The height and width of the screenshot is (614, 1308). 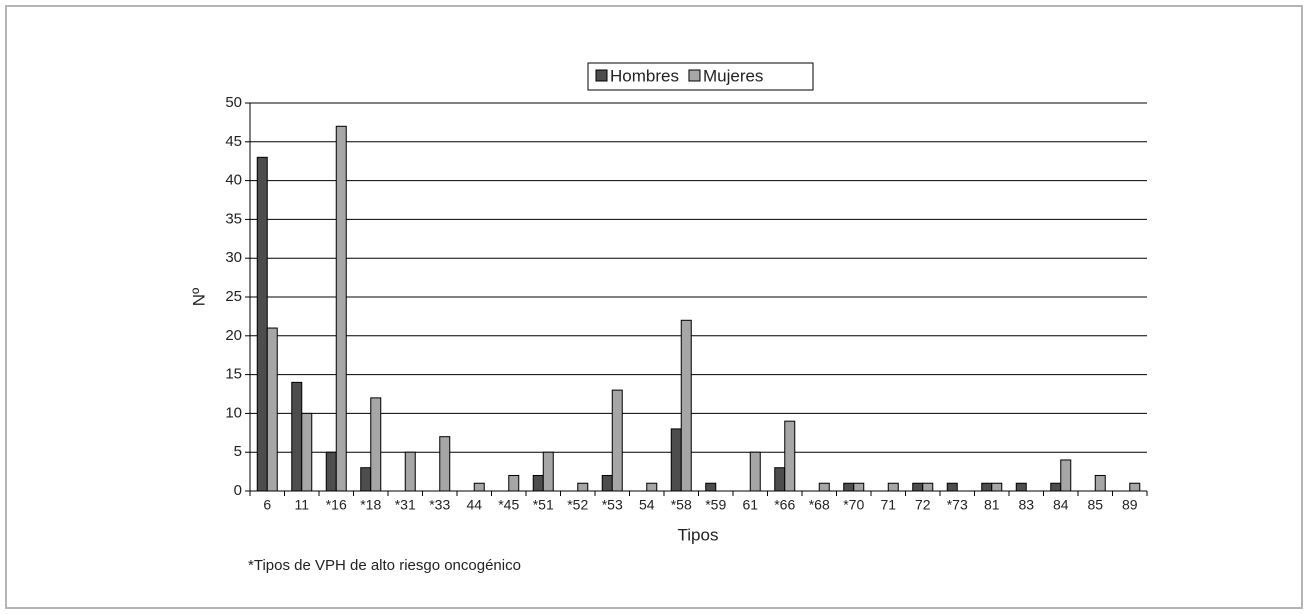 What do you see at coordinates (233, 374) in the screenshot?
I see `y-tick-label: 15` at bounding box center [233, 374].